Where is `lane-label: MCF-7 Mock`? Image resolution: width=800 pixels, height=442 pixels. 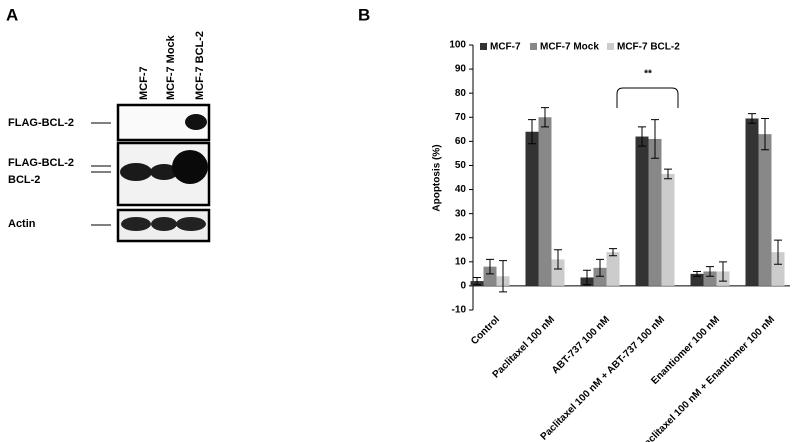 lane-label: MCF-7 Mock is located at coordinates (171, 67).